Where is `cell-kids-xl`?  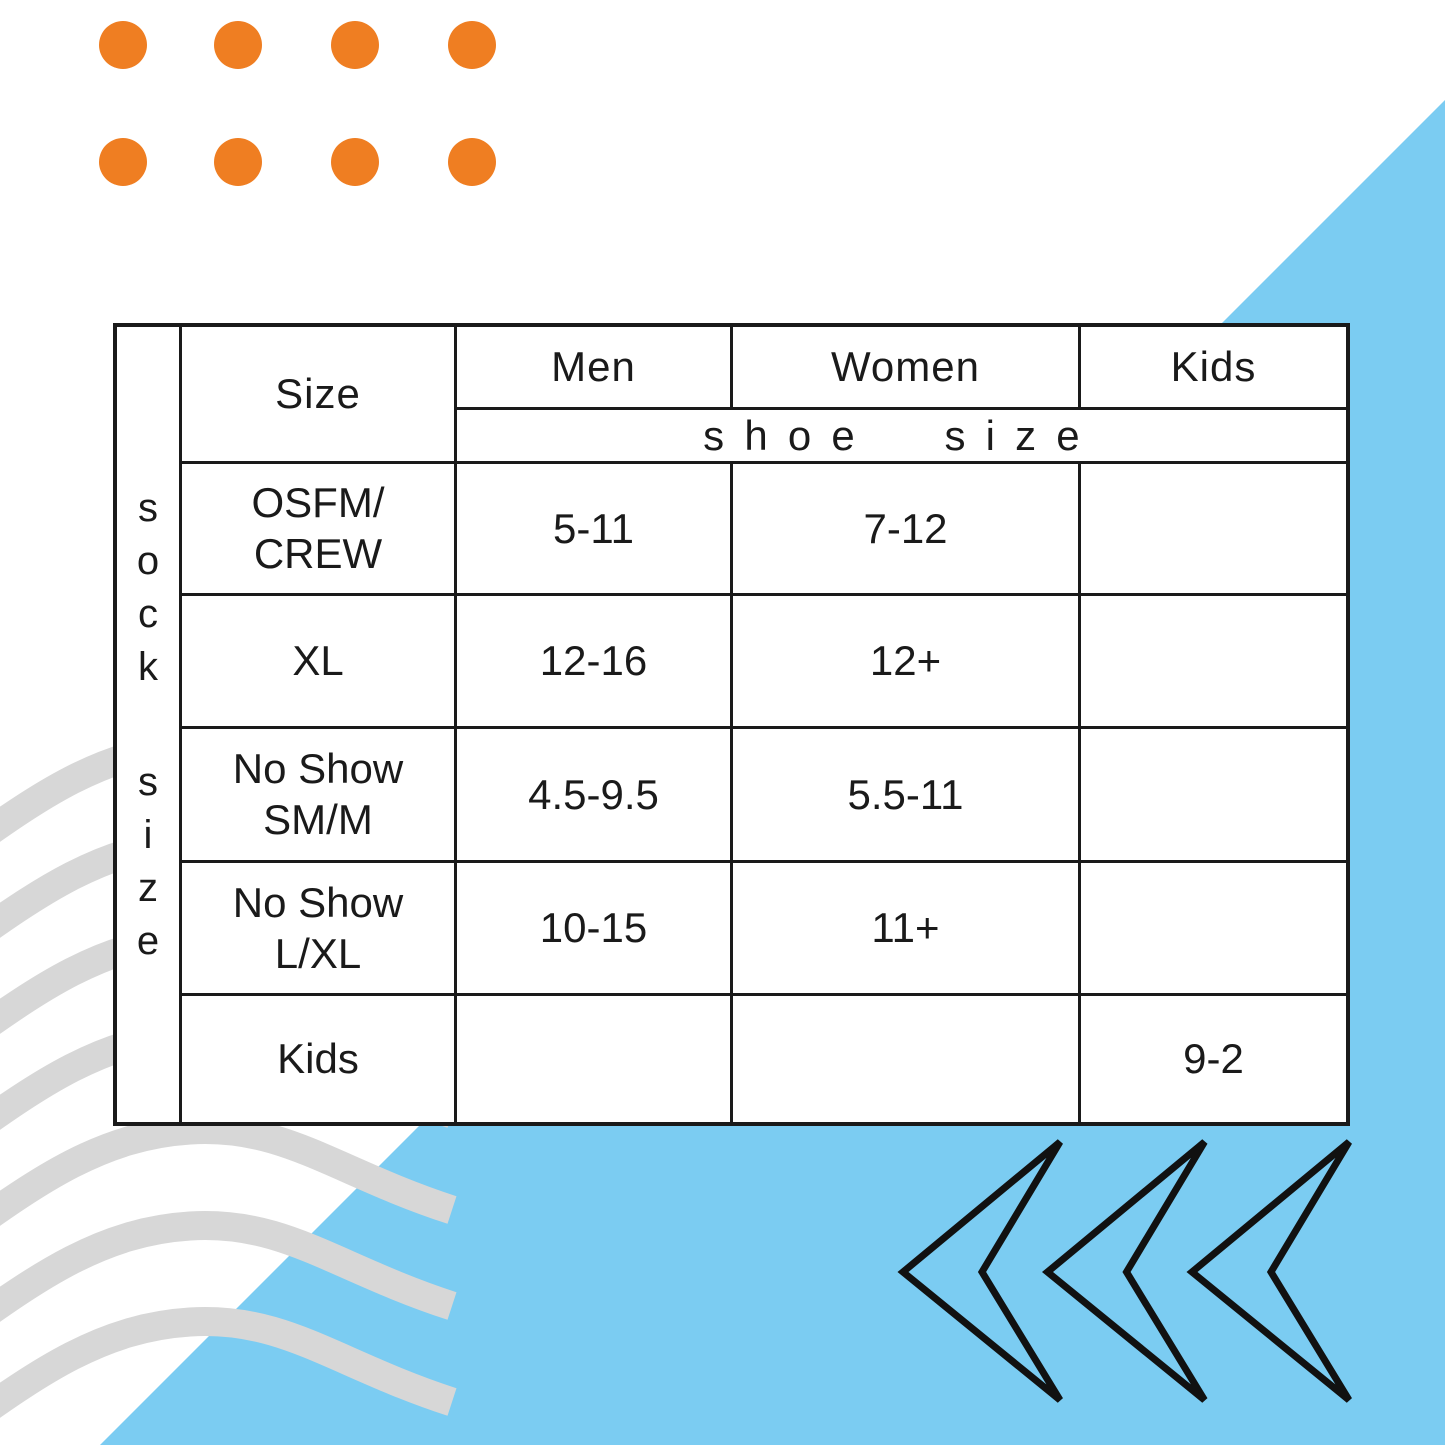
cell-kids-xl is located at coordinates (1214, 660).